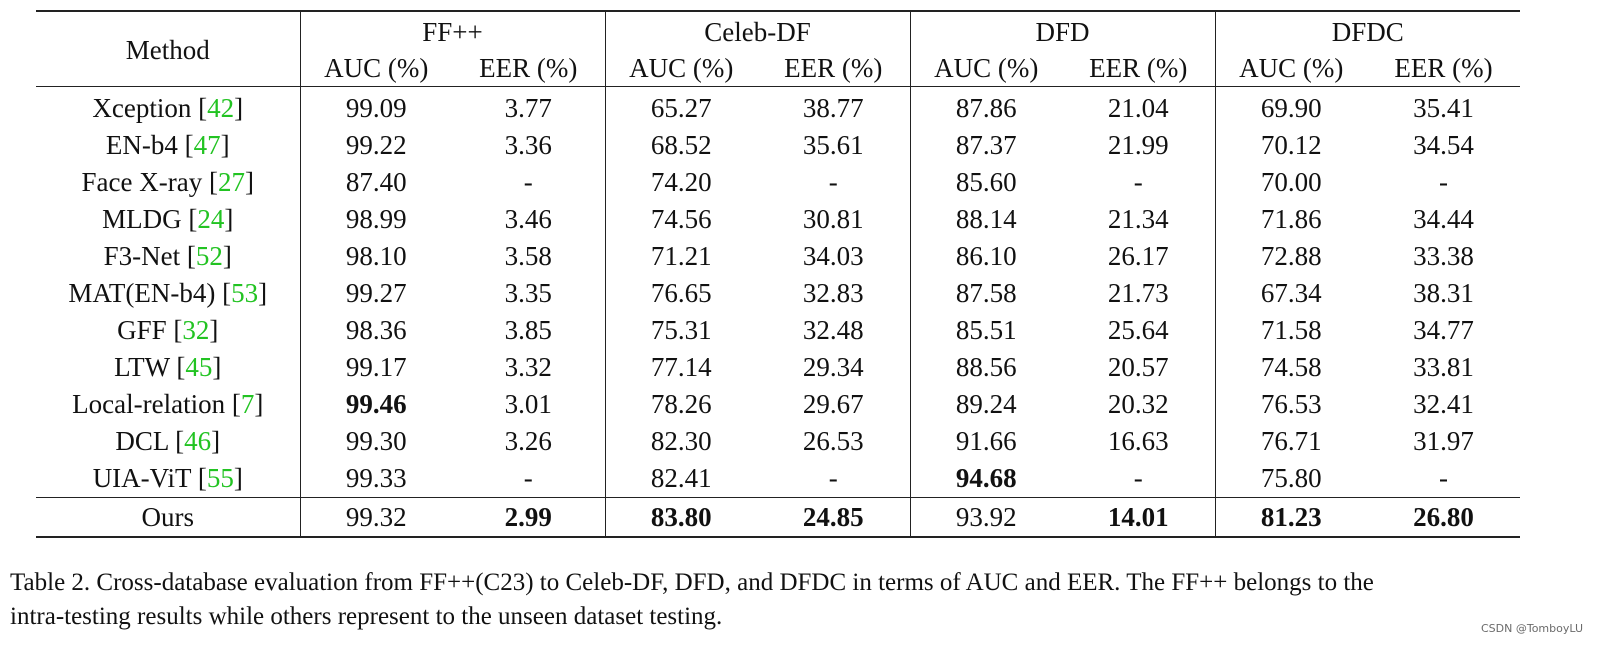 Image resolution: width=1597 pixels, height=652 pixels. What do you see at coordinates (1291, 479) in the screenshot?
I see `auc-cell: 75.80` at bounding box center [1291, 479].